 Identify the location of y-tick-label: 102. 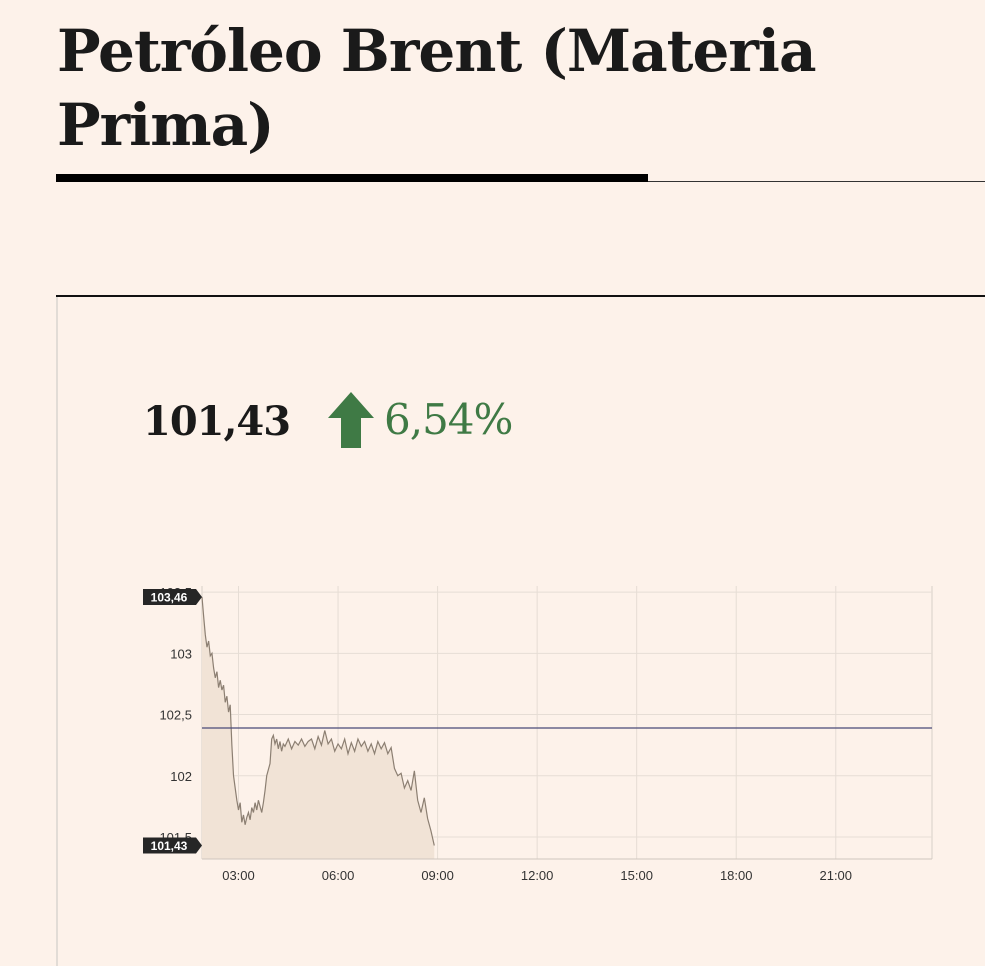
(181, 776).